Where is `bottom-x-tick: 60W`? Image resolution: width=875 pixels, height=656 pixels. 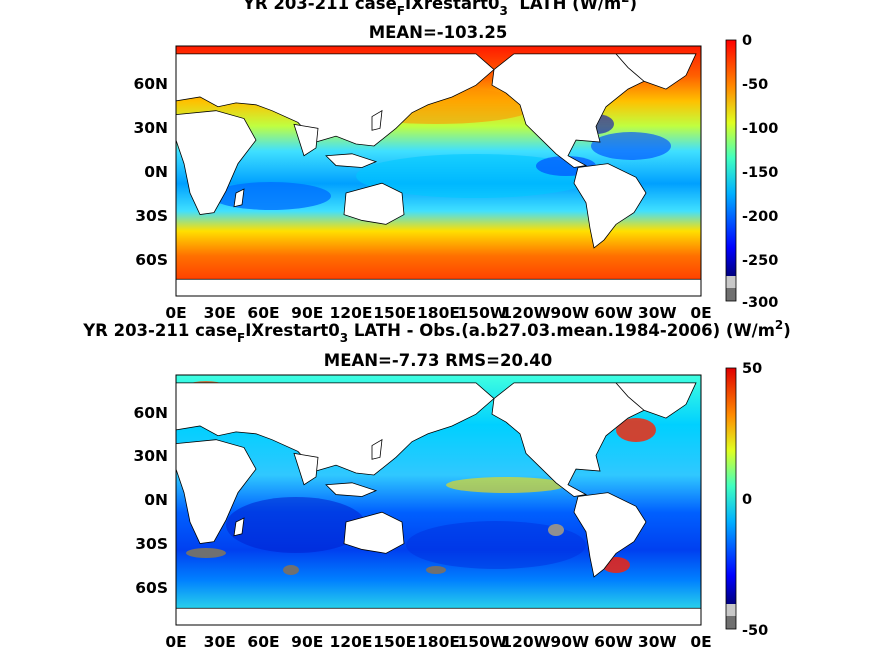 bottom-x-tick: 60W is located at coordinates (613, 642).